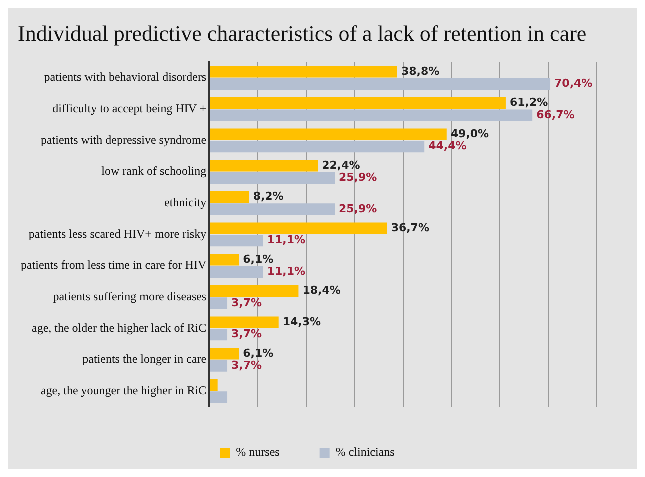 This screenshot has height=477, width=645. I want to click on y-tick-label: low rank of schooling, so click(154, 171).